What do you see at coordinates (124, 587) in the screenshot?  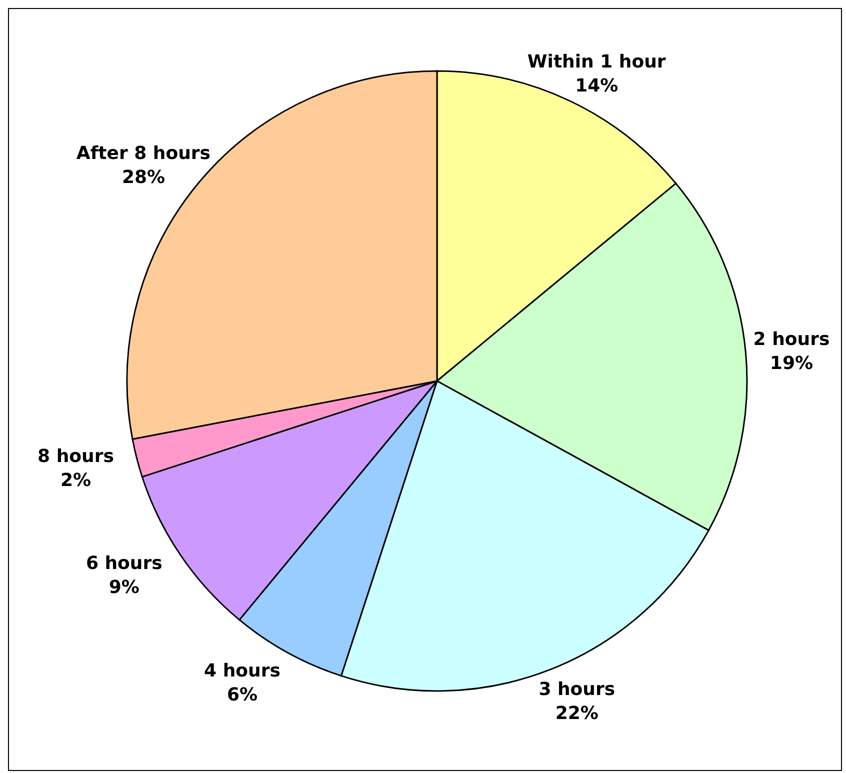 I see `data-label: 9%` at bounding box center [124, 587].